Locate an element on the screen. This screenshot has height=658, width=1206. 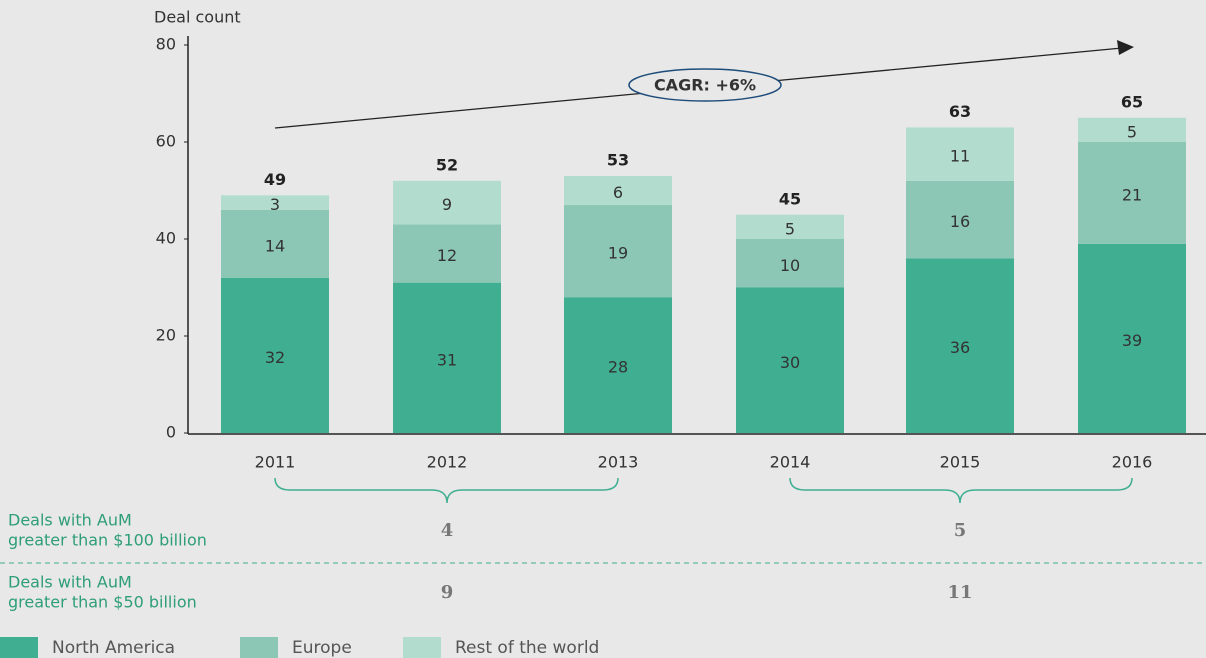
x-tick-label: 2013 is located at coordinates (618, 462).